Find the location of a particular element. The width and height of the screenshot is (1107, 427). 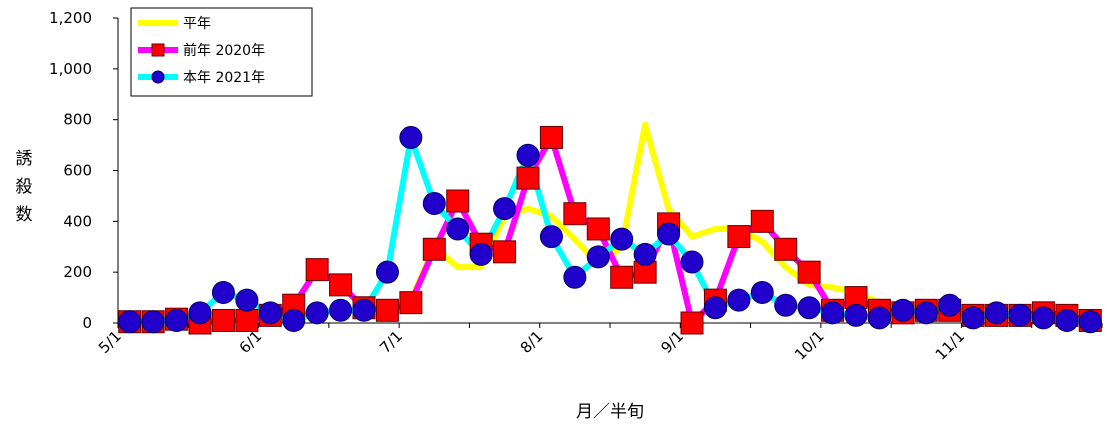

legend-label: 平年 is located at coordinates (197, 24).